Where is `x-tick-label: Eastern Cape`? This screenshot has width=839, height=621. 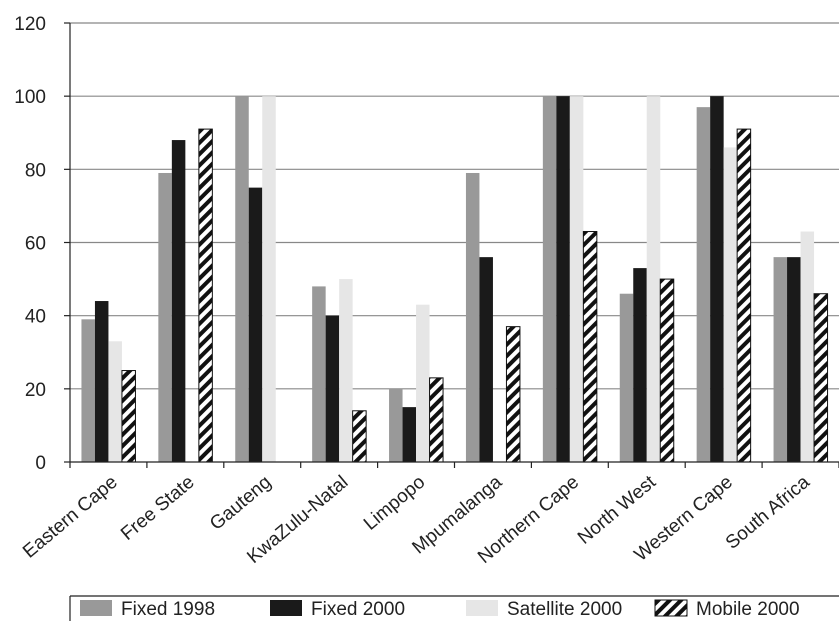
x-tick-label: Eastern Cape is located at coordinates (70, 517).